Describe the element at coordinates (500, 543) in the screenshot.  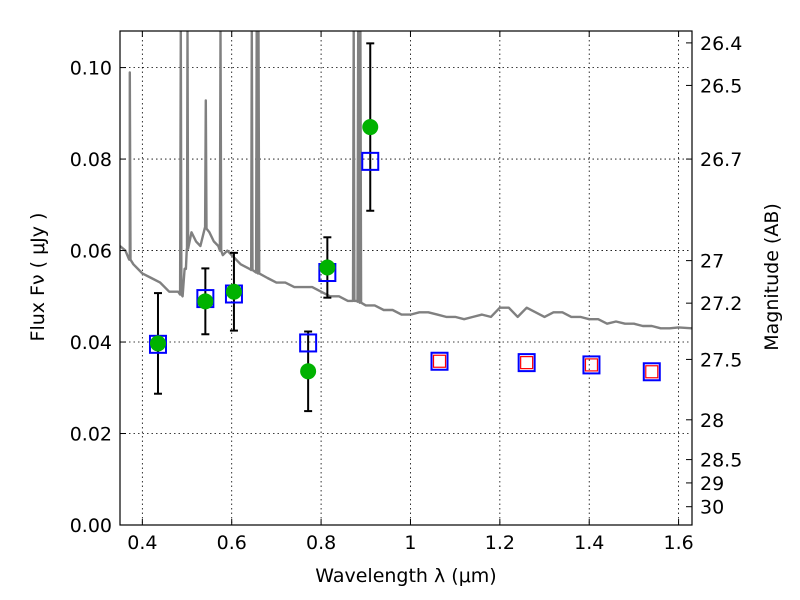
I see `x-tick-label: 1.2` at that location.